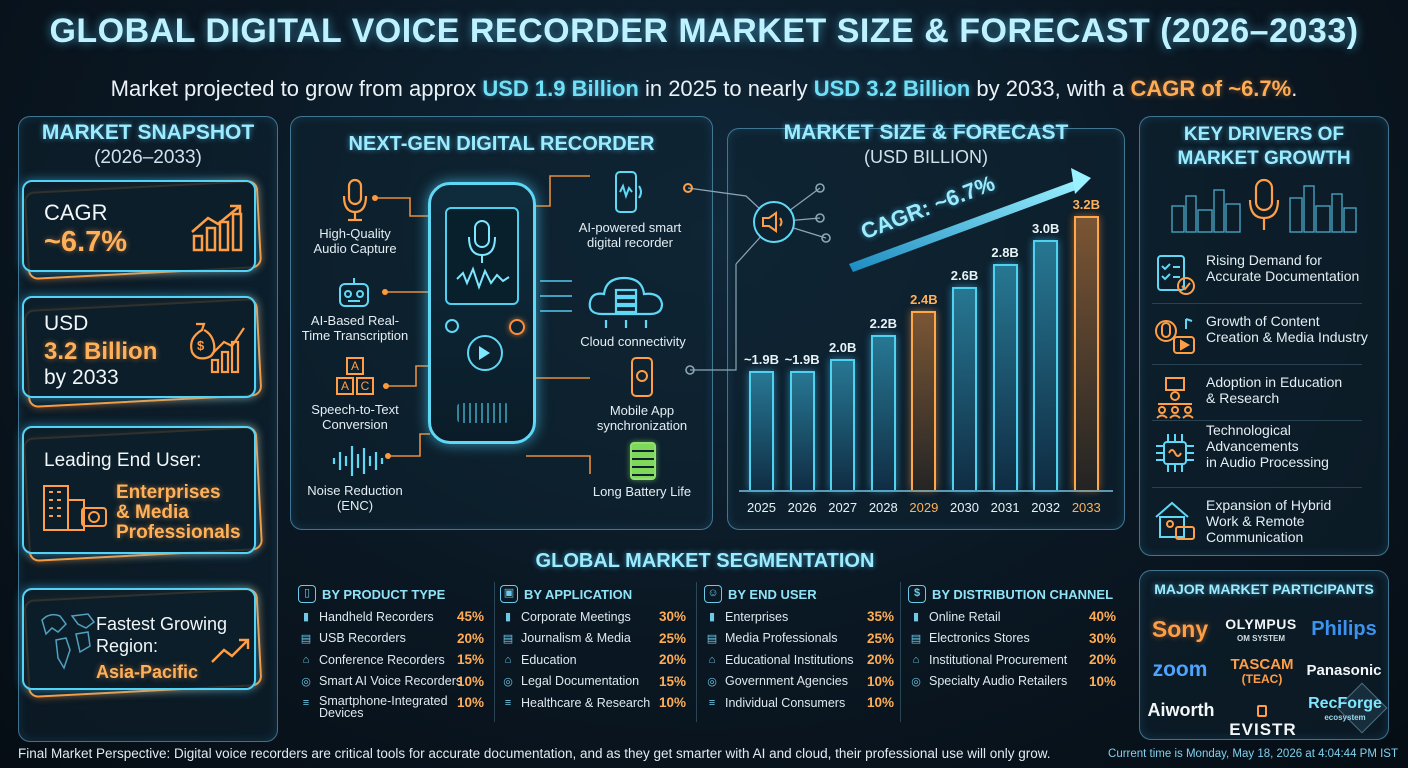  Describe the element at coordinates (643, 461) in the screenshot. I see `battery-icon` at that location.